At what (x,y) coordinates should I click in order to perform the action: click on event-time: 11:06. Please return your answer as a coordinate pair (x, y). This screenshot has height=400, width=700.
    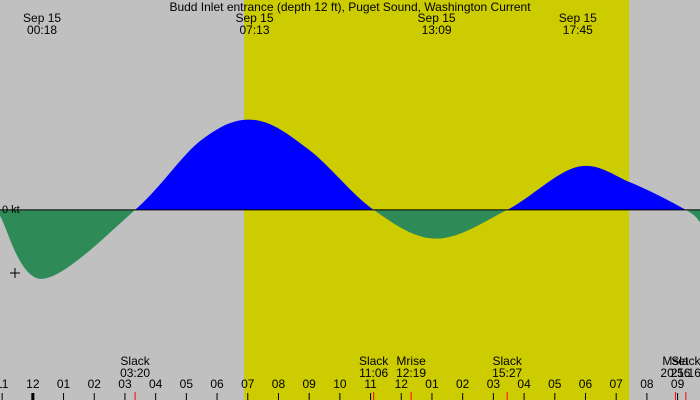
    Looking at the image, I should click on (373, 373).